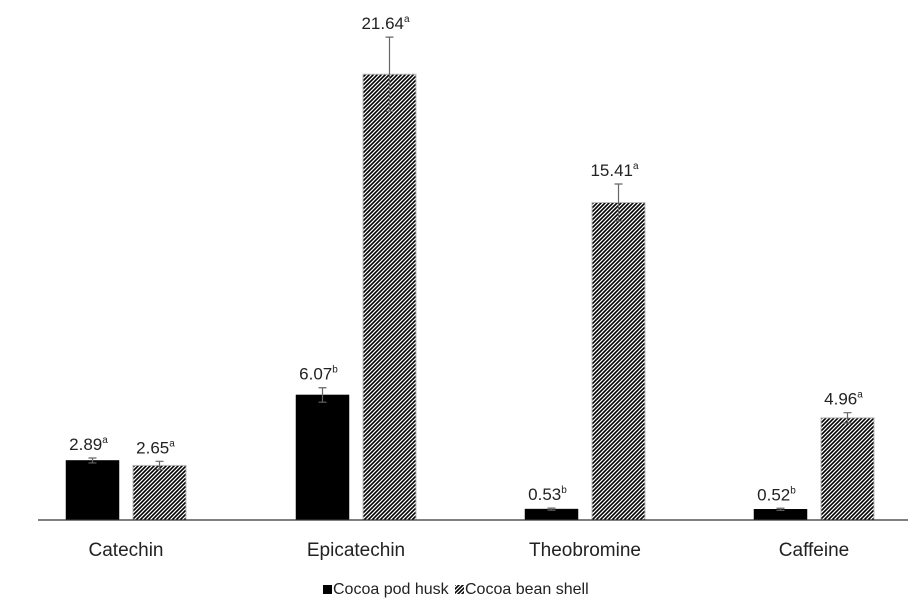  What do you see at coordinates (814, 550) in the screenshot?
I see `x-tick-label: Caffeine` at bounding box center [814, 550].